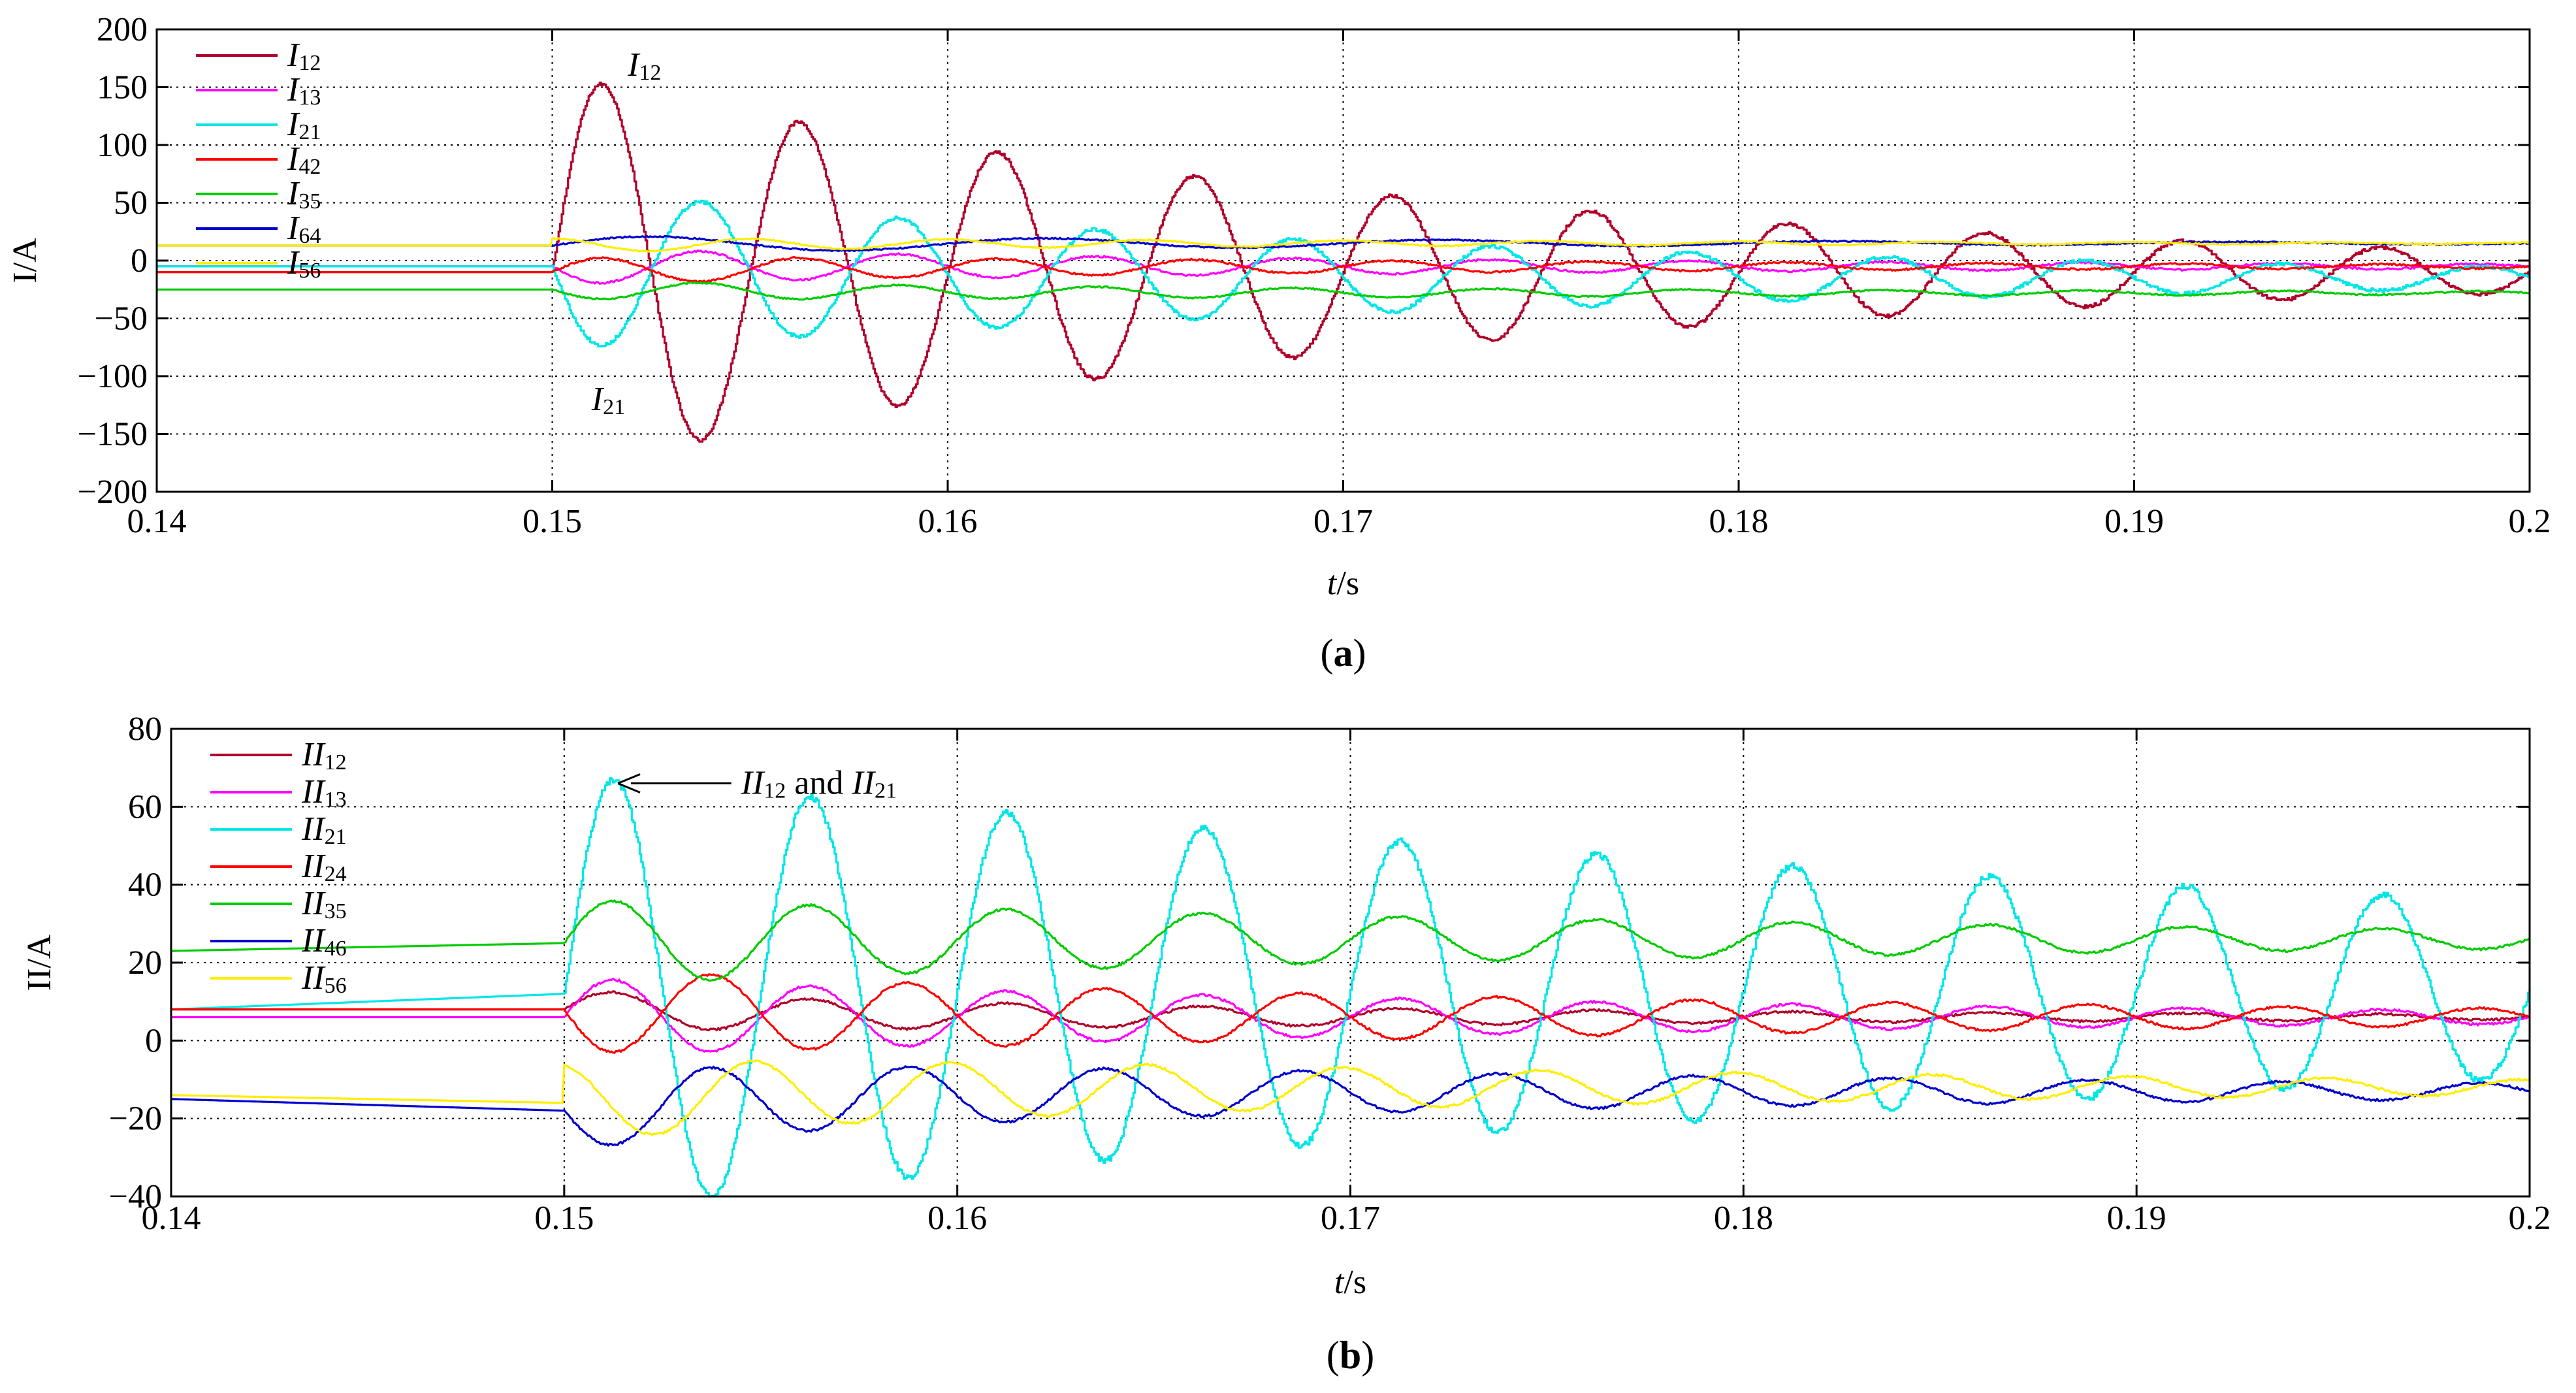 This screenshot has width=2576, height=1393. I want to click on y-tick-label: −100, so click(113, 376).